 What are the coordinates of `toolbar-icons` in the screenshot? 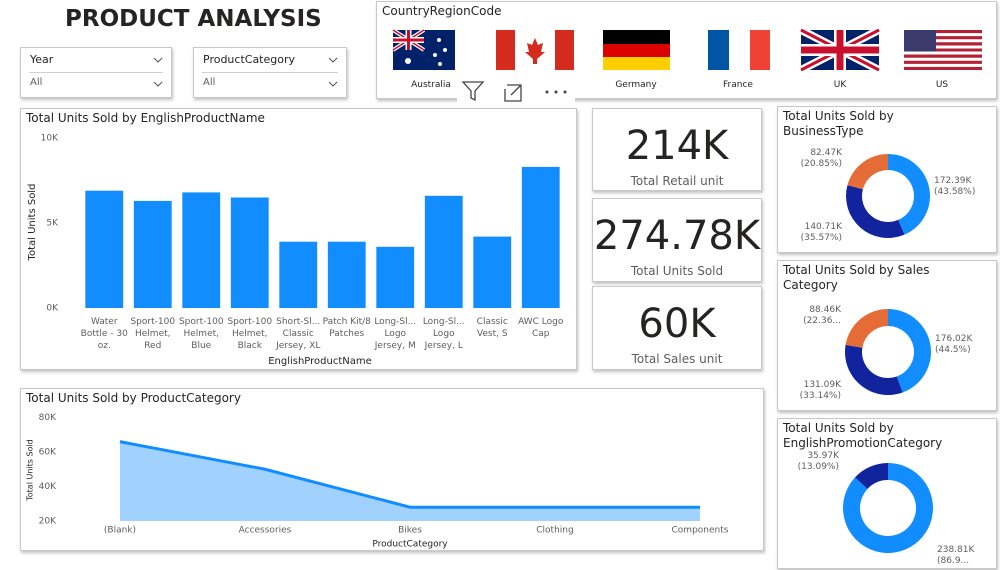 It's located at (514, 91).